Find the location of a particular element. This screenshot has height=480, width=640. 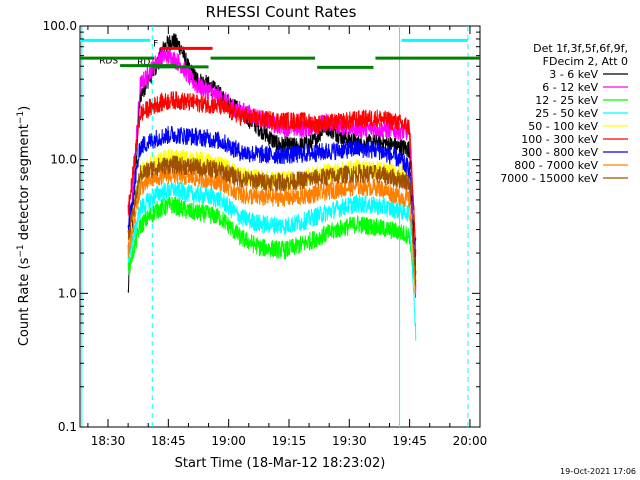

flag-label: RD is located at coordinates (143, 63).